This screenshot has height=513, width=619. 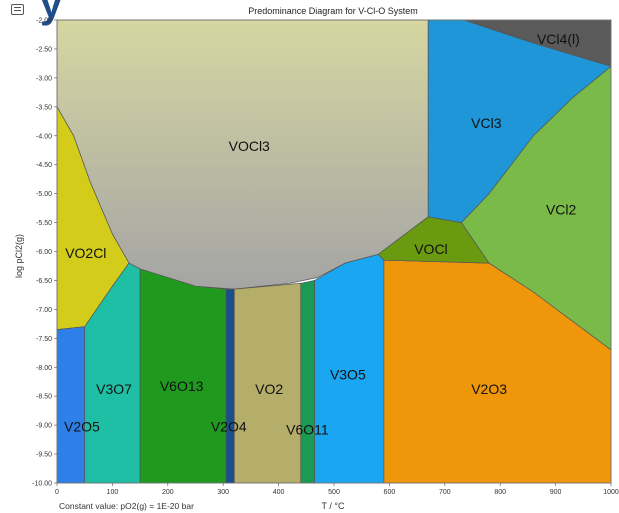 What do you see at coordinates (85, 253) in the screenshot?
I see `region-label-vo2cl: VO2Cl` at bounding box center [85, 253].